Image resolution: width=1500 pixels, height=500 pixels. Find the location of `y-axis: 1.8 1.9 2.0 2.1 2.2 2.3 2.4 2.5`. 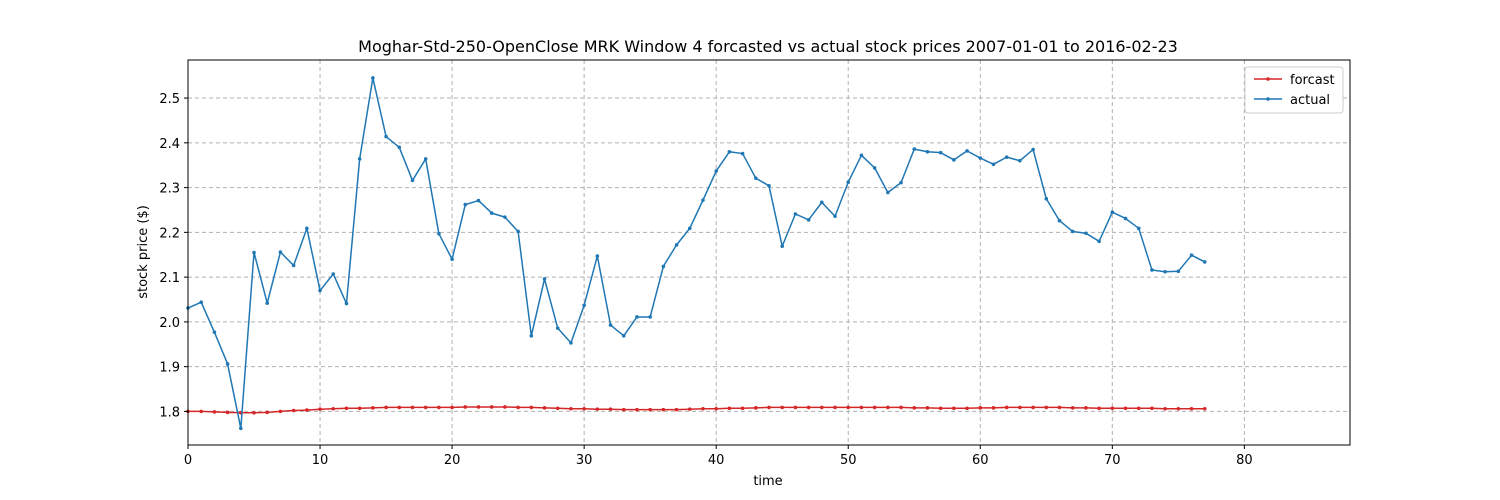

y-axis: 1.8 1.9 2.0 2.1 2.2 2.3 2.4 2.5 is located at coordinates (173, 256).